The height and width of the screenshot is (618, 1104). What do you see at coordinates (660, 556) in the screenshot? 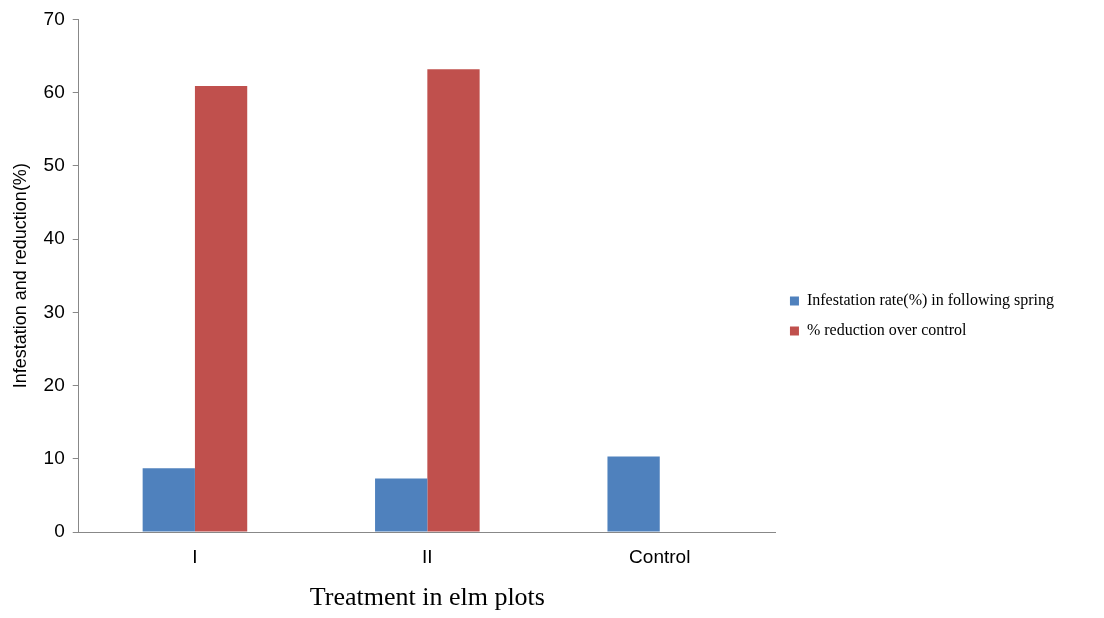
I see `x-tick-label: Control` at bounding box center [660, 556].